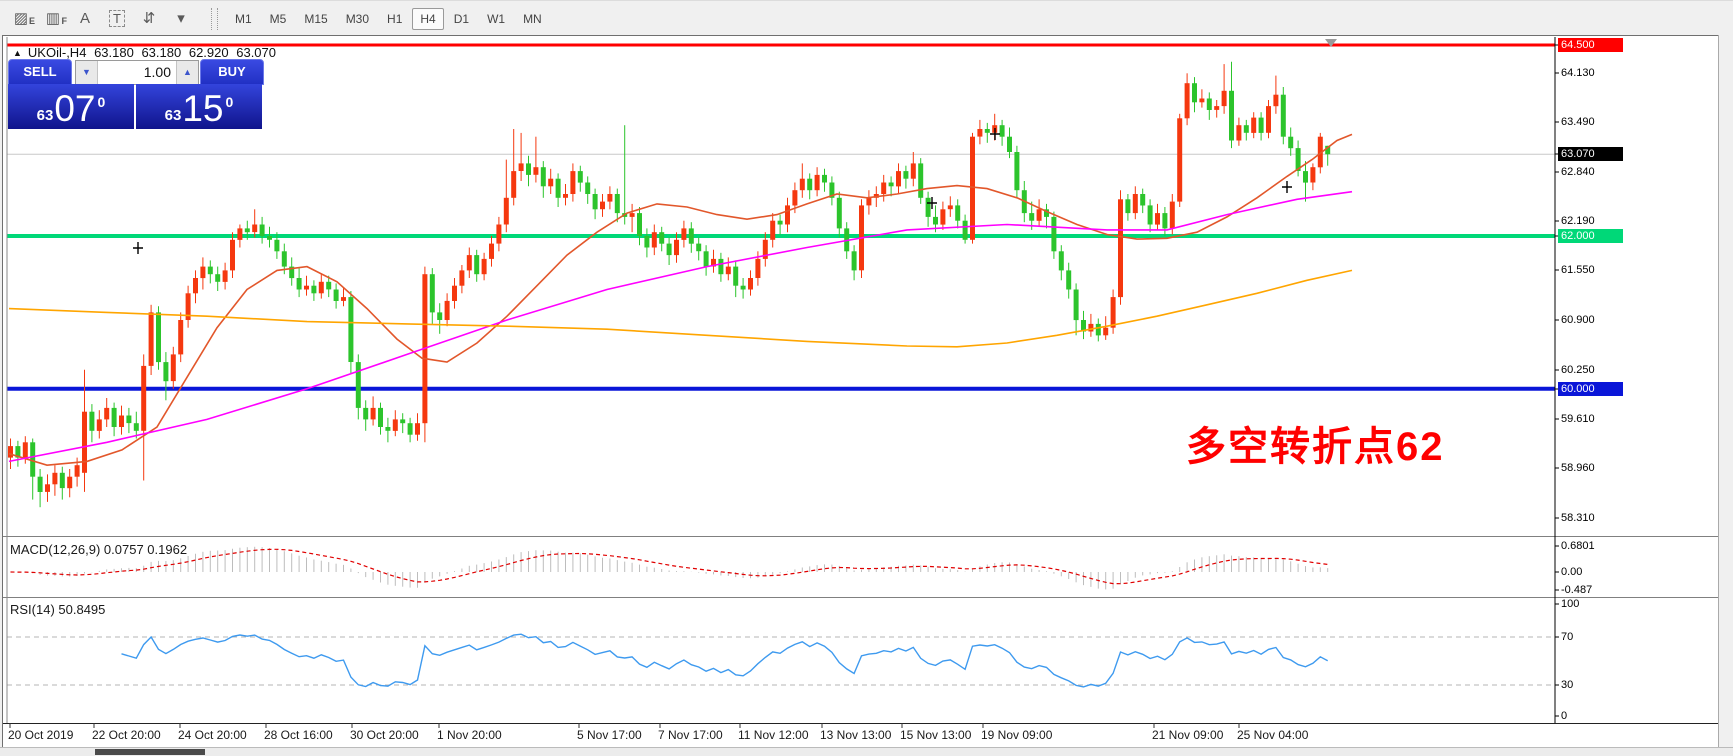 The width and height of the screenshot is (1733, 756). What do you see at coordinates (469, 735) in the screenshot?
I see `time-axis-label: 1 Nov 20:00` at bounding box center [469, 735].